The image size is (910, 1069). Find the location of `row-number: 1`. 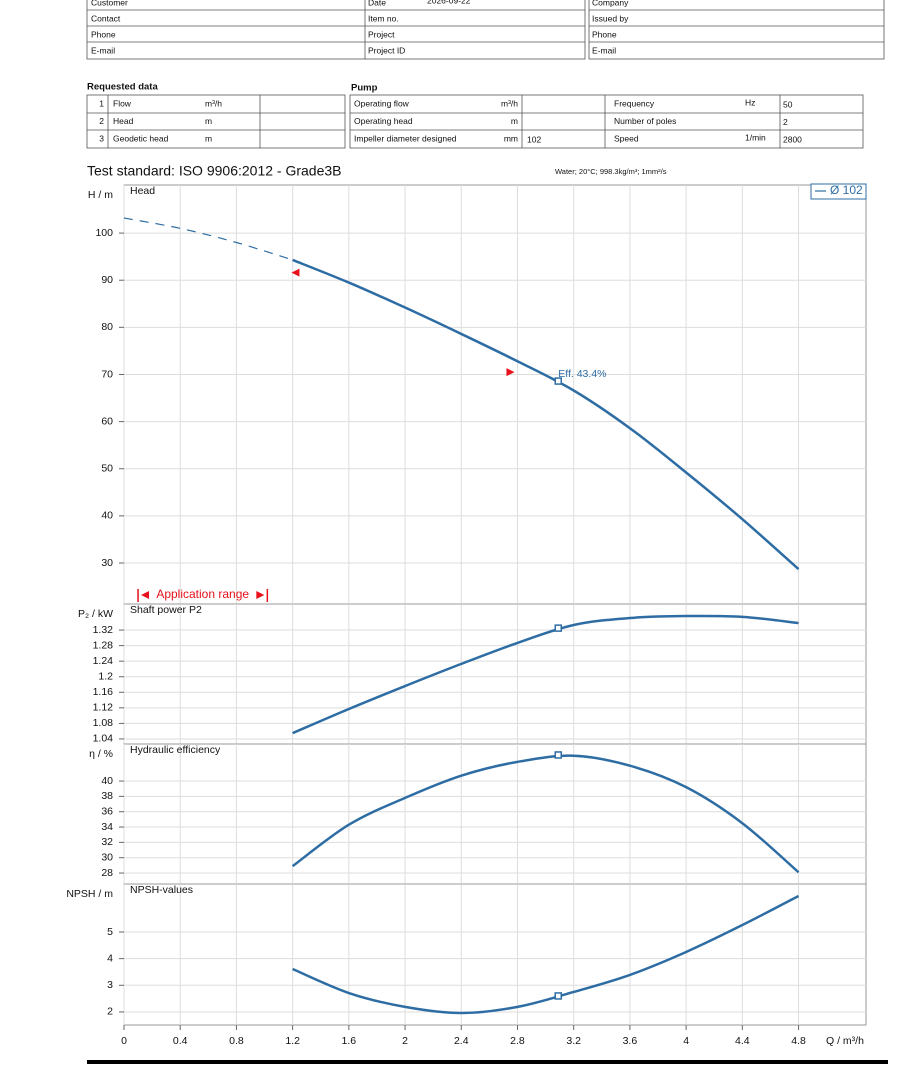

row-number: 1 is located at coordinates (101, 103).